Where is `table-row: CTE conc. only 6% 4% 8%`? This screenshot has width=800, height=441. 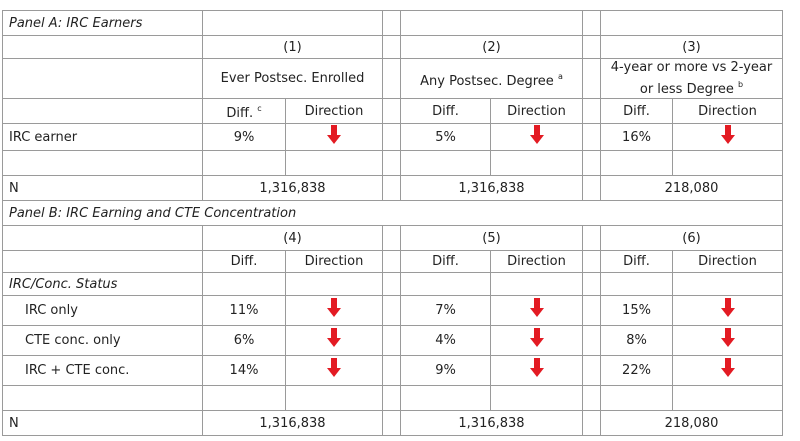
table-row: CTE conc. only 6% 4% 8% is located at coordinates (392, 340).